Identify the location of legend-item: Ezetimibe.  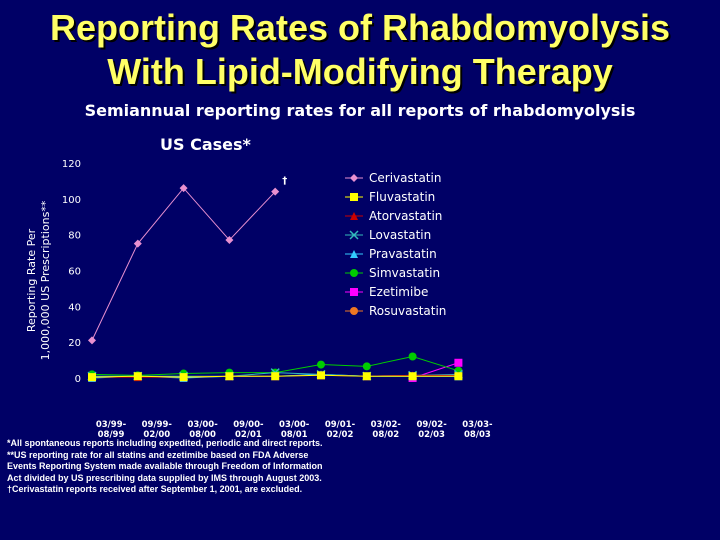
(386, 292).